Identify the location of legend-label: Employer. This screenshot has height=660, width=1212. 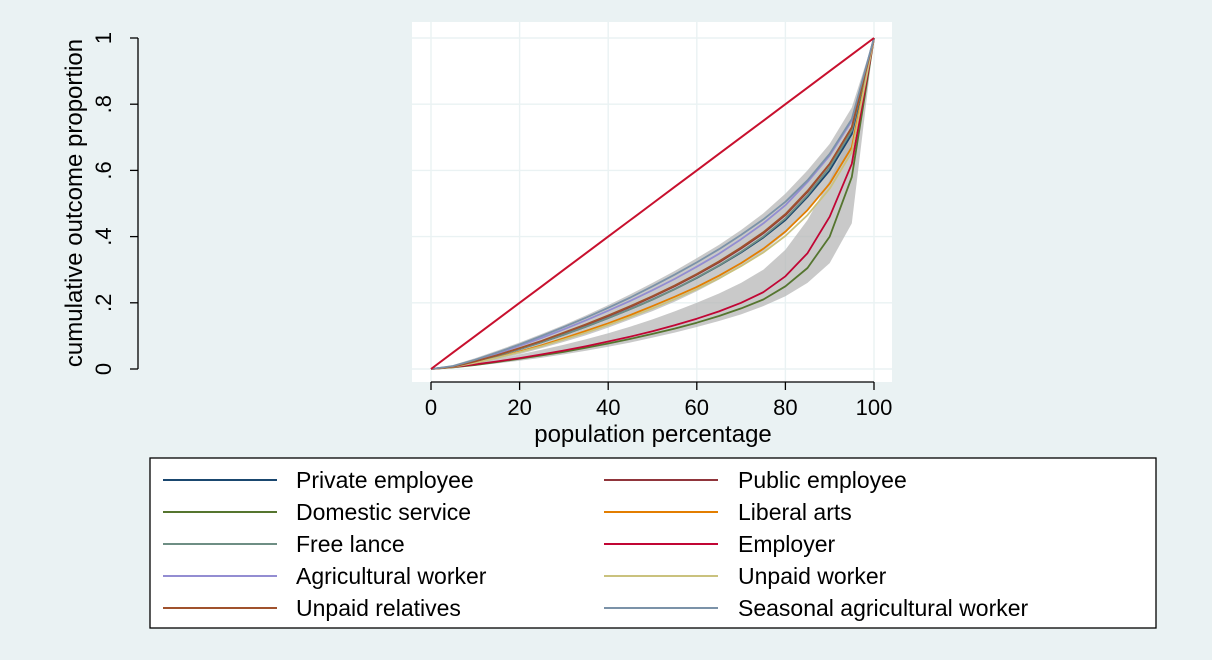
(786, 544).